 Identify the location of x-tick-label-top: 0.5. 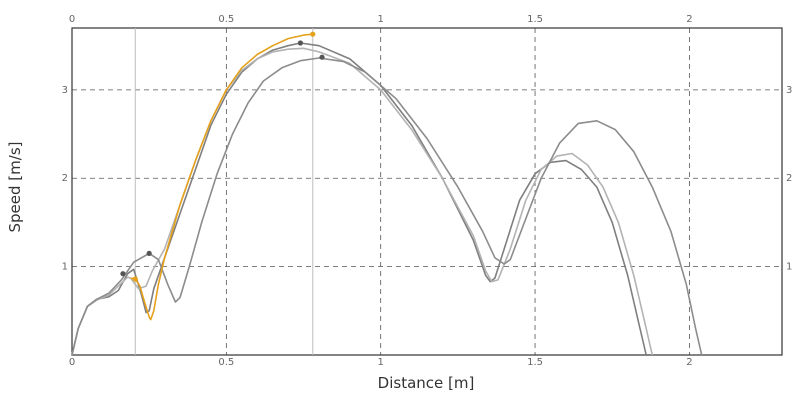
(226, 19).